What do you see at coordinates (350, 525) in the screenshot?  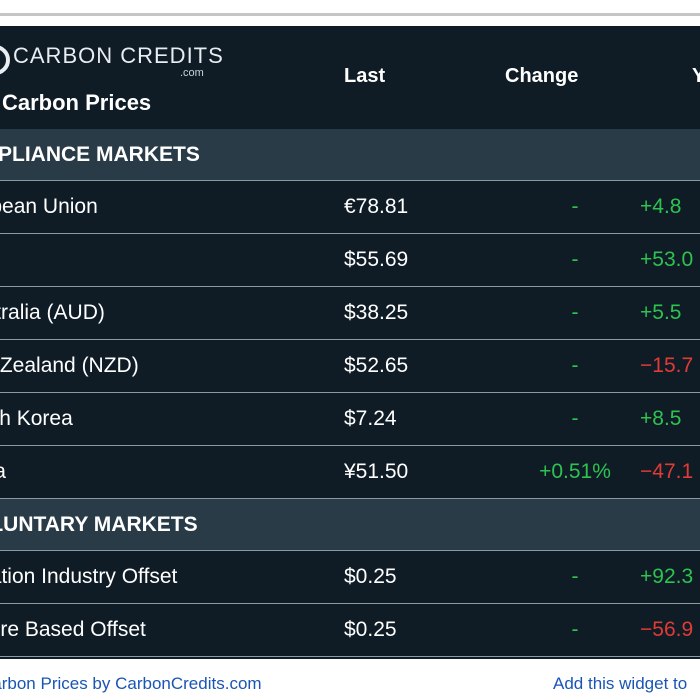 I see `section-header: VOLUNTARY MARKETS` at bounding box center [350, 525].